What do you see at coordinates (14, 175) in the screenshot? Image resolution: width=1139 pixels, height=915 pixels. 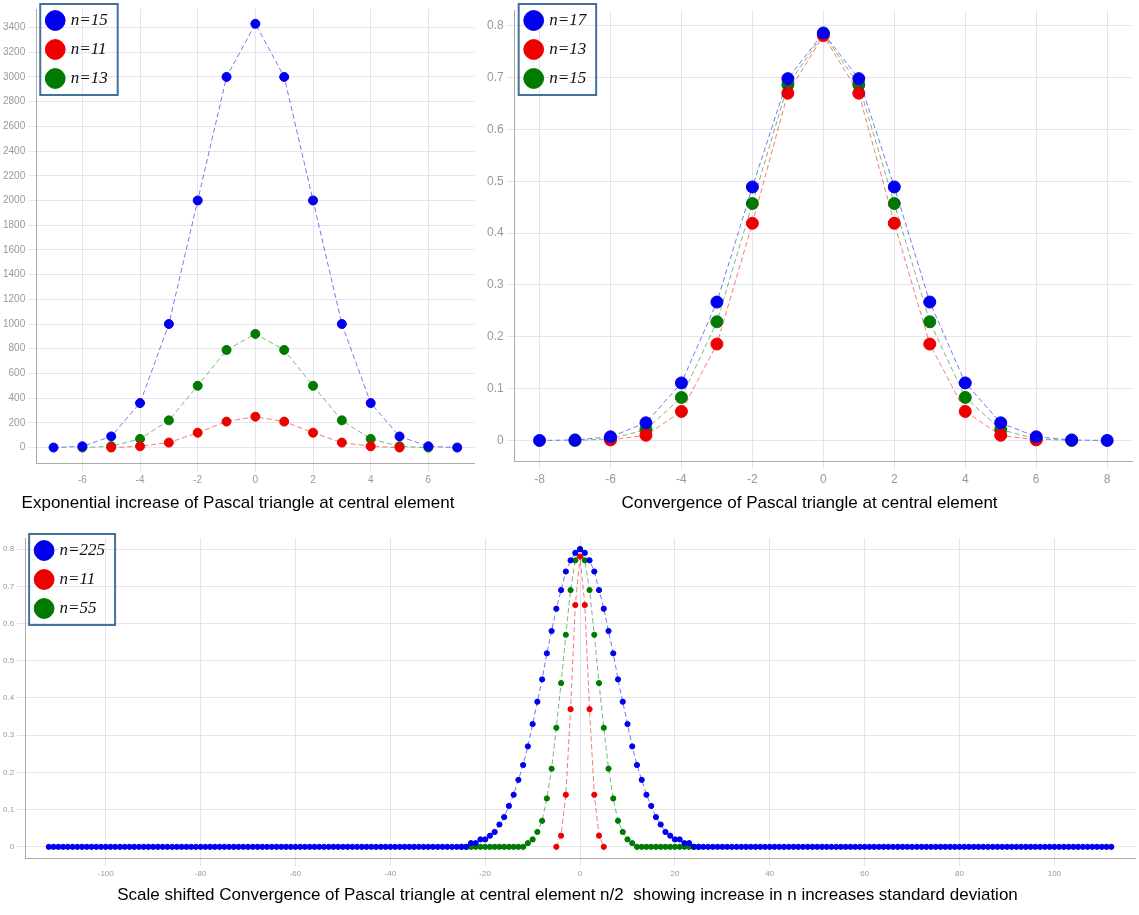 I see `y-tick-label: 2200` at bounding box center [14, 175].